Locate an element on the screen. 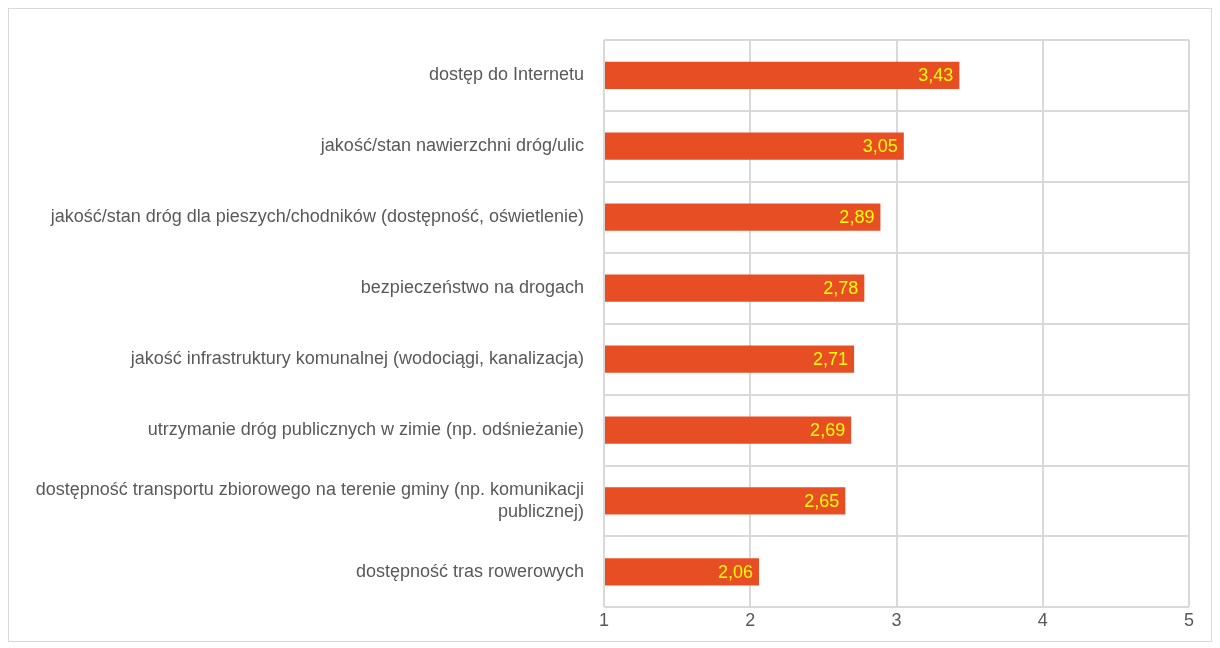 The height and width of the screenshot is (648, 1220). y-tick-label: jakość/stan dróg dla pieszych/chodników (dostępność, oświetlenie) is located at coordinates (316, 216).